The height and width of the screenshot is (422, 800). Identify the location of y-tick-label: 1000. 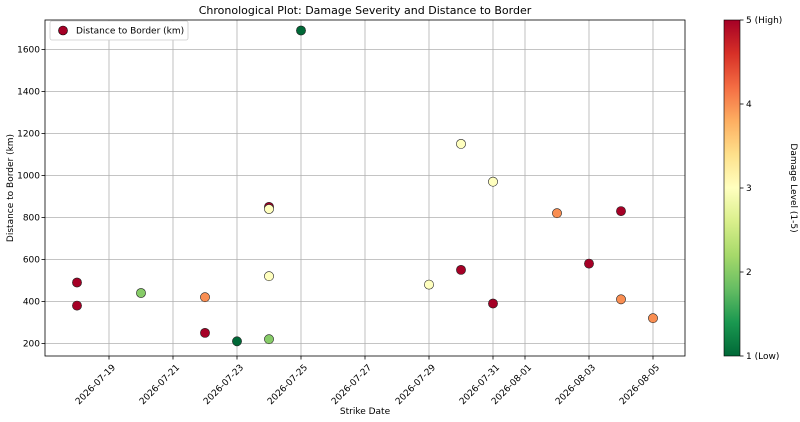
(28, 177).